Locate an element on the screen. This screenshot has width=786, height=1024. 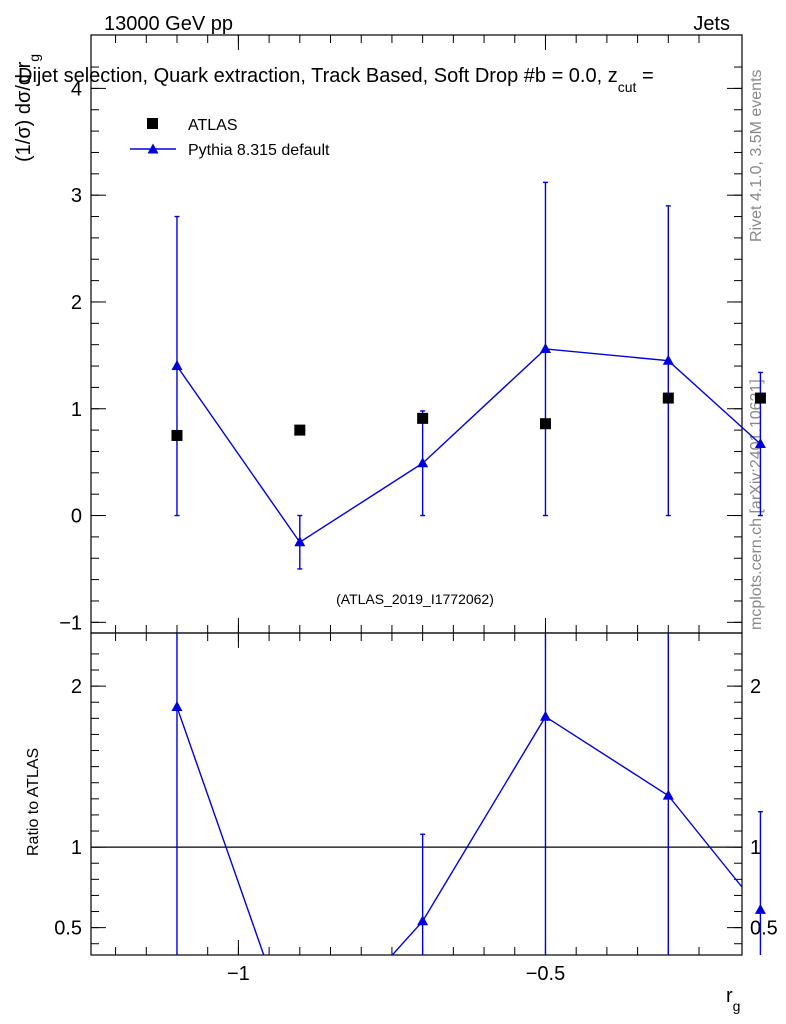
legend-pythia-label: Pythia 8.315 default is located at coordinates (259, 150).